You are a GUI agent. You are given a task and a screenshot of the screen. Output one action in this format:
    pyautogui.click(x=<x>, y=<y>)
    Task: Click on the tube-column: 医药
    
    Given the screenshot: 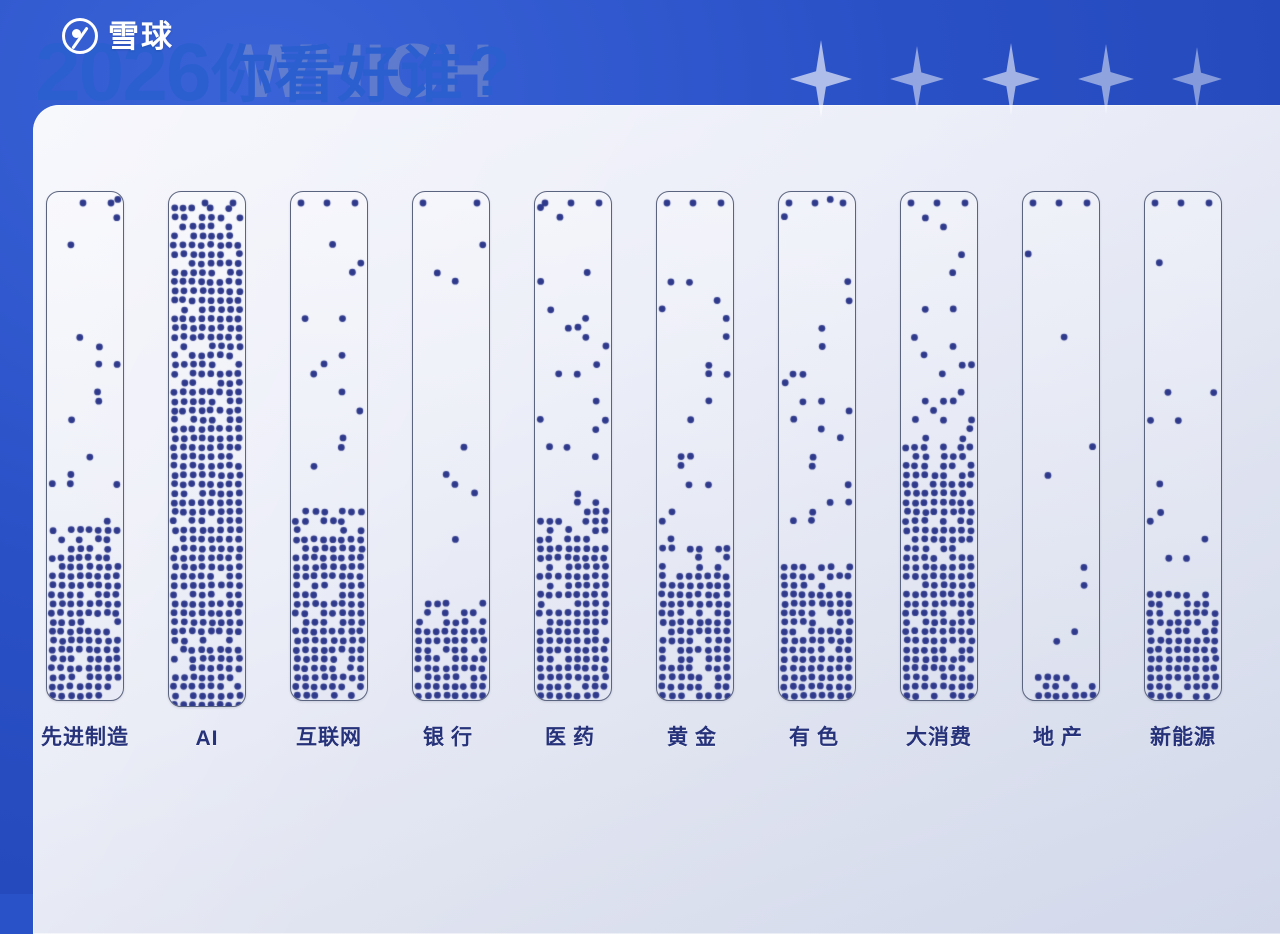 What is the action you would take?
    pyautogui.click(x=573, y=471)
    